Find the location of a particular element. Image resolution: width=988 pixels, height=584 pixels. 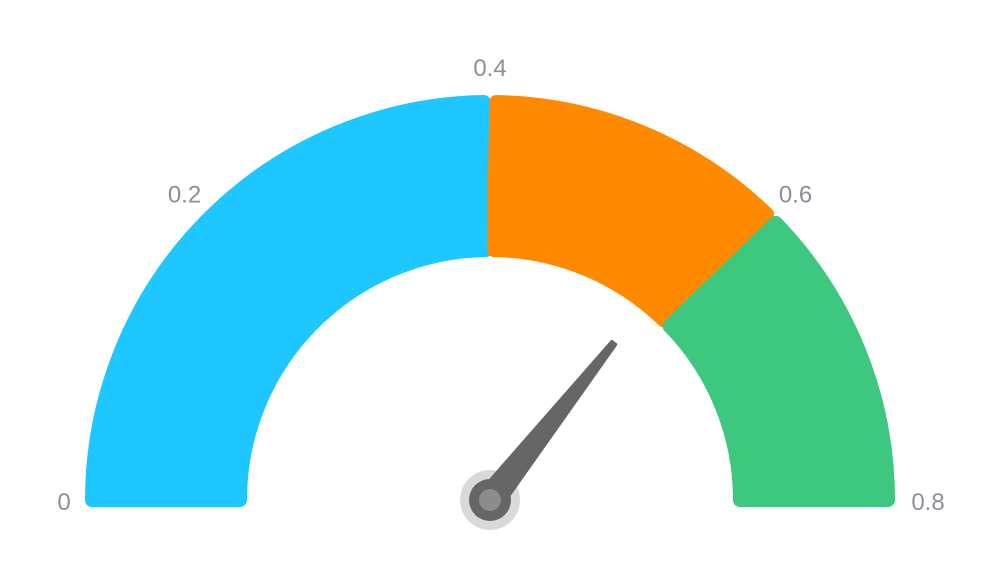

tick-label-0: 0 is located at coordinates (63, 502).